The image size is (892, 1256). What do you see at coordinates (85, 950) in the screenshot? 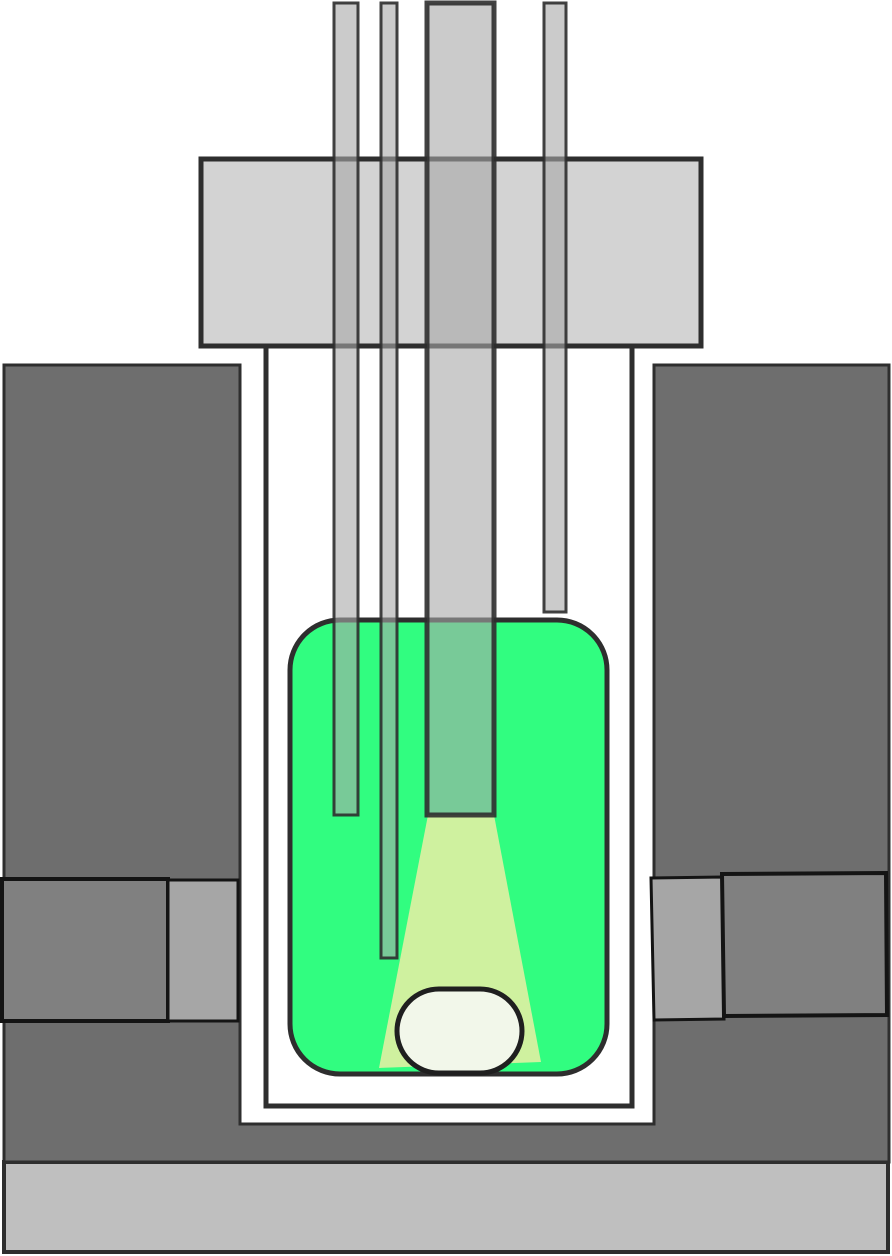
I see `left-port-flange` at bounding box center [85, 950].